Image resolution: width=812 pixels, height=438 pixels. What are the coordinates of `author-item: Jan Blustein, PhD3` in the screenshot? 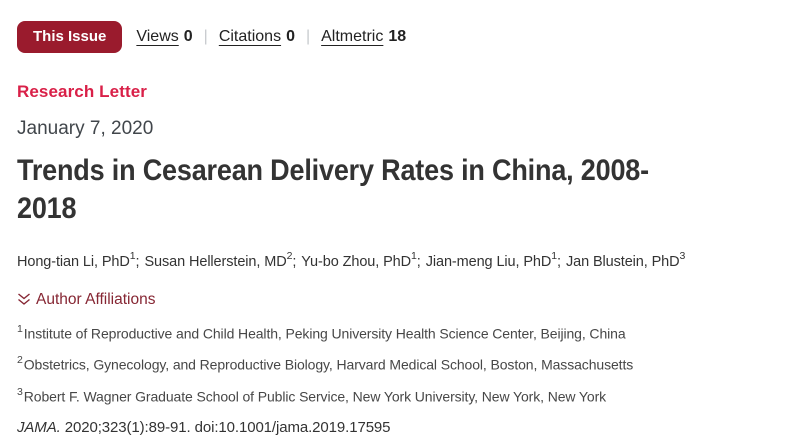 It's located at (627, 260).